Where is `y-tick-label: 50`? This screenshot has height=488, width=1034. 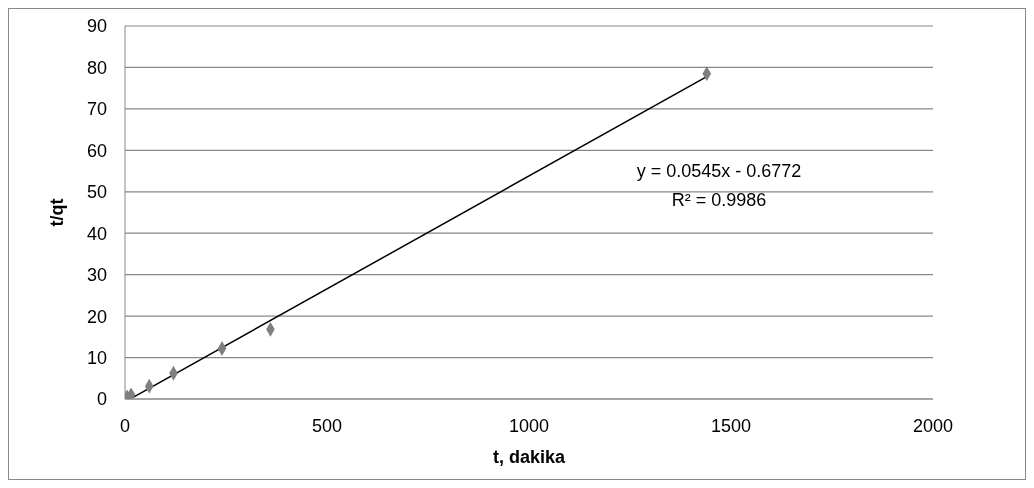 y-tick-label: 50 is located at coordinates (96, 192).